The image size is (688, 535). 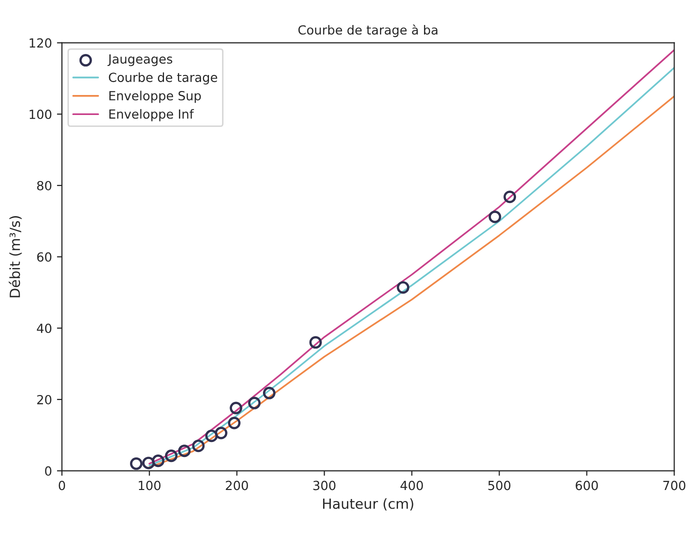 I want to click on legend-label: Jaugeages, so click(x=140, y=60).